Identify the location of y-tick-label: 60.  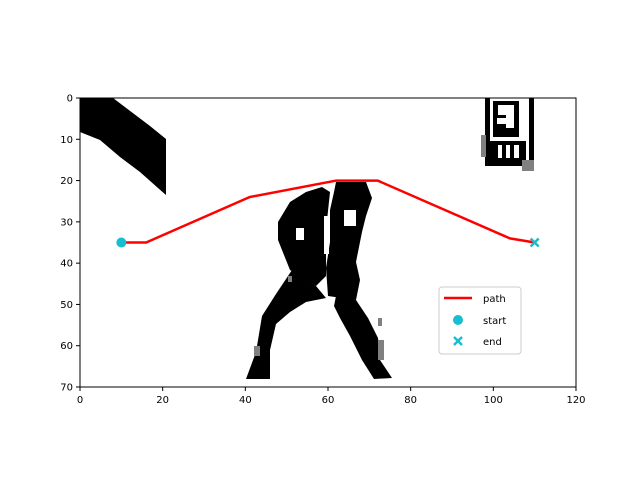
(66, 346).